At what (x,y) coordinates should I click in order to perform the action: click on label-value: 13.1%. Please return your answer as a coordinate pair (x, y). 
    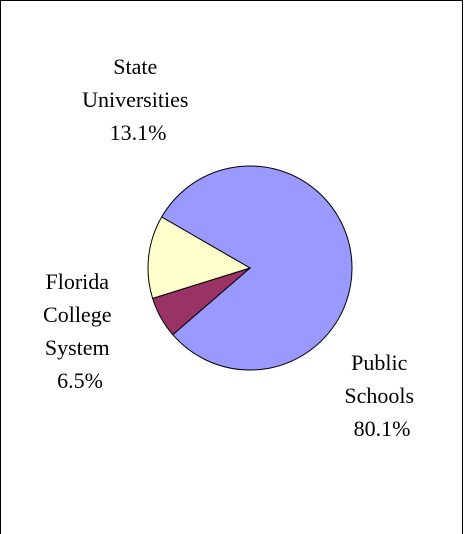
    Looking at the image, I should click on (138, 132).